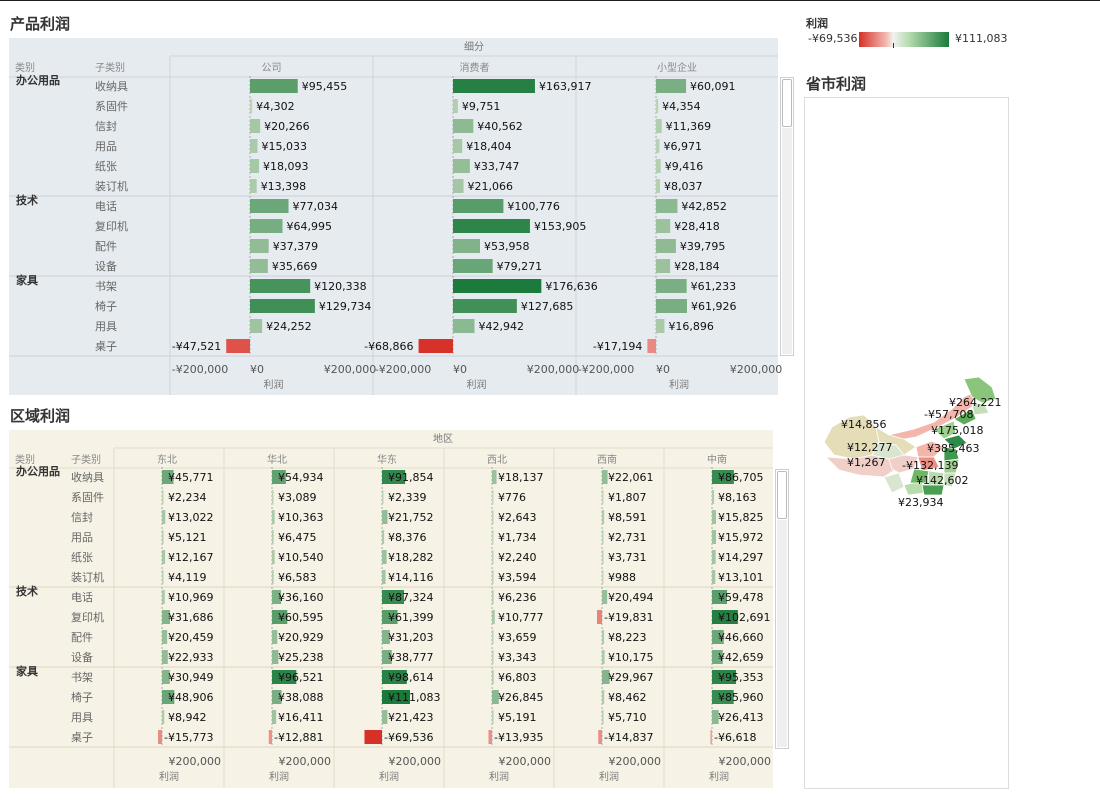  I want to click on province-hubei, so click(928, 464).